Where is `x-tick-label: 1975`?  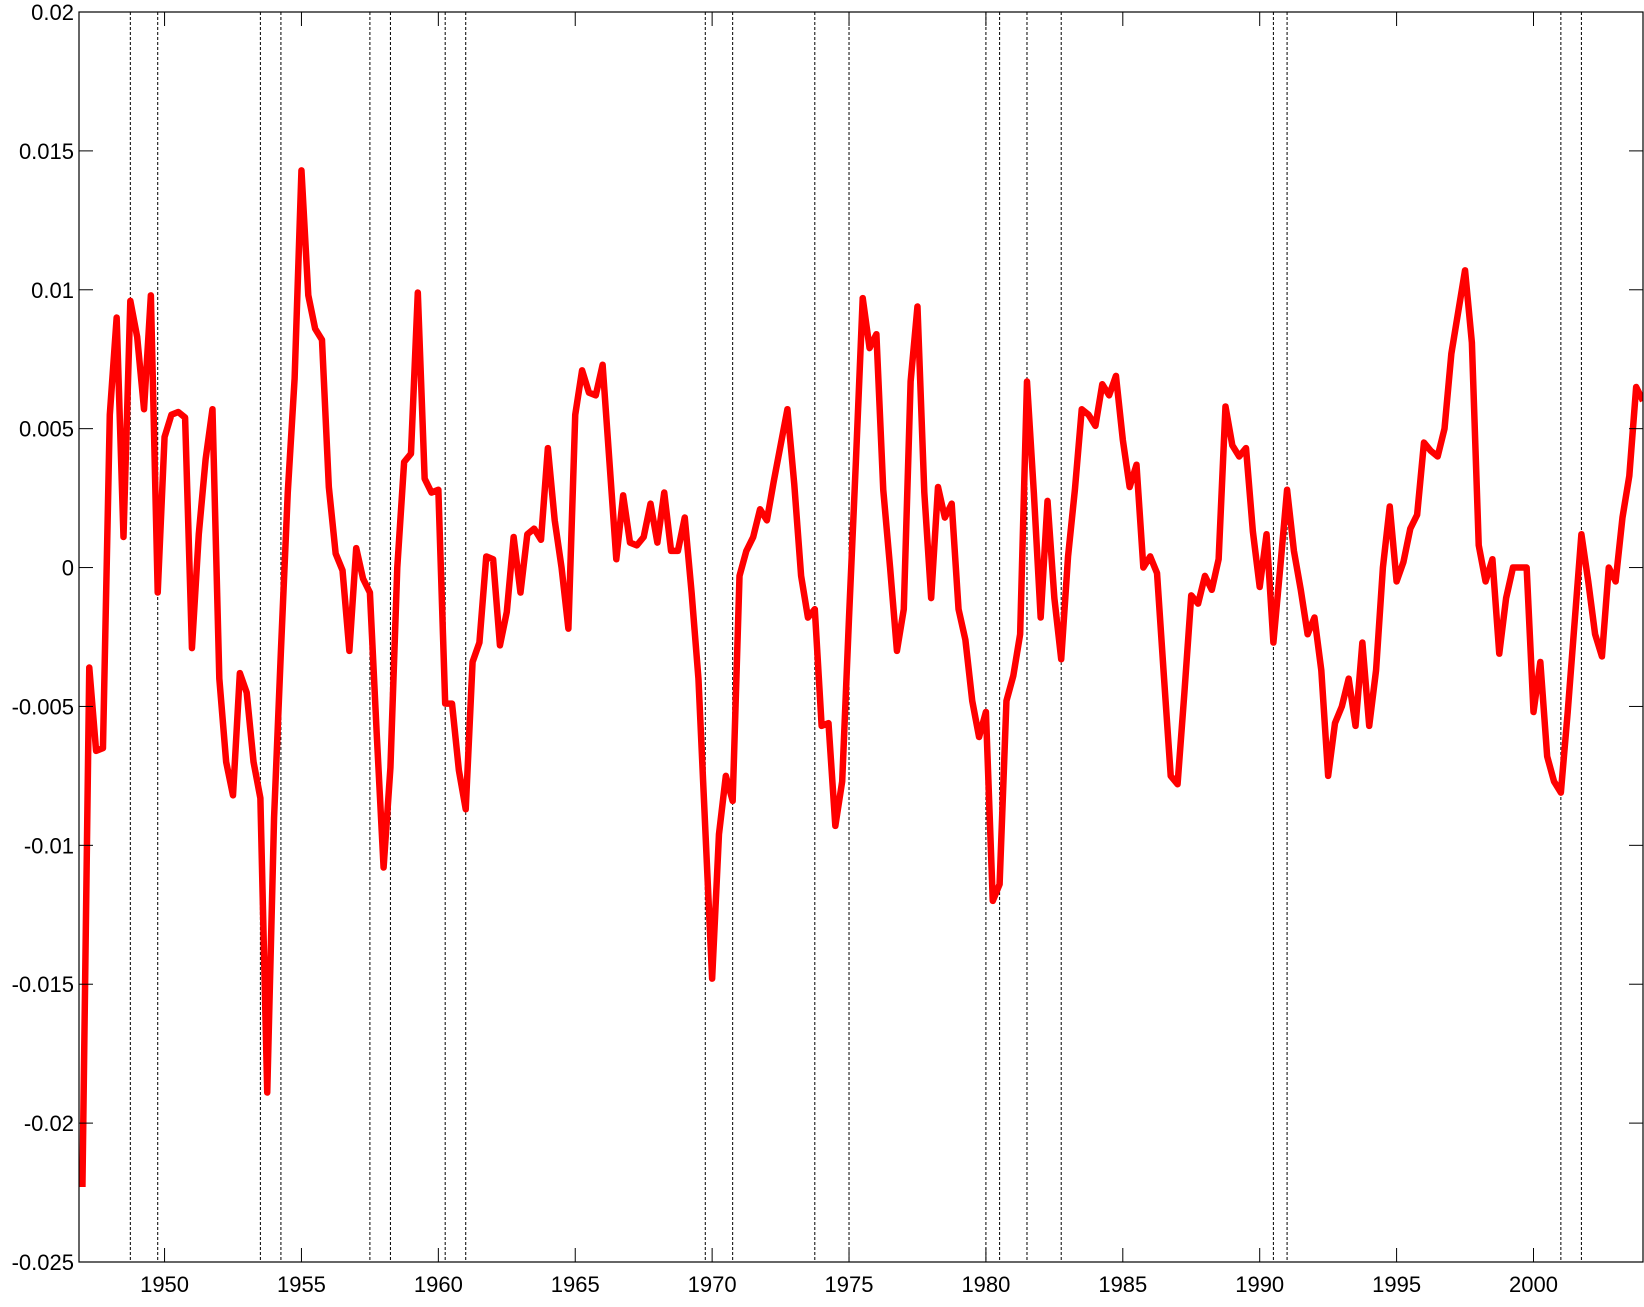
x-tick-label: 1975 is located at coordinates (849, 1284).